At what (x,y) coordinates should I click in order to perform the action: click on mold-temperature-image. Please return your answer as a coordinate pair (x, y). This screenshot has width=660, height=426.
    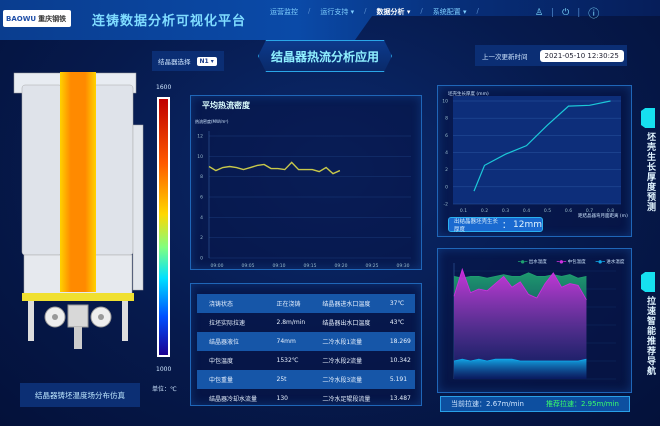
    Looking at the image, I should click on (78, 210).